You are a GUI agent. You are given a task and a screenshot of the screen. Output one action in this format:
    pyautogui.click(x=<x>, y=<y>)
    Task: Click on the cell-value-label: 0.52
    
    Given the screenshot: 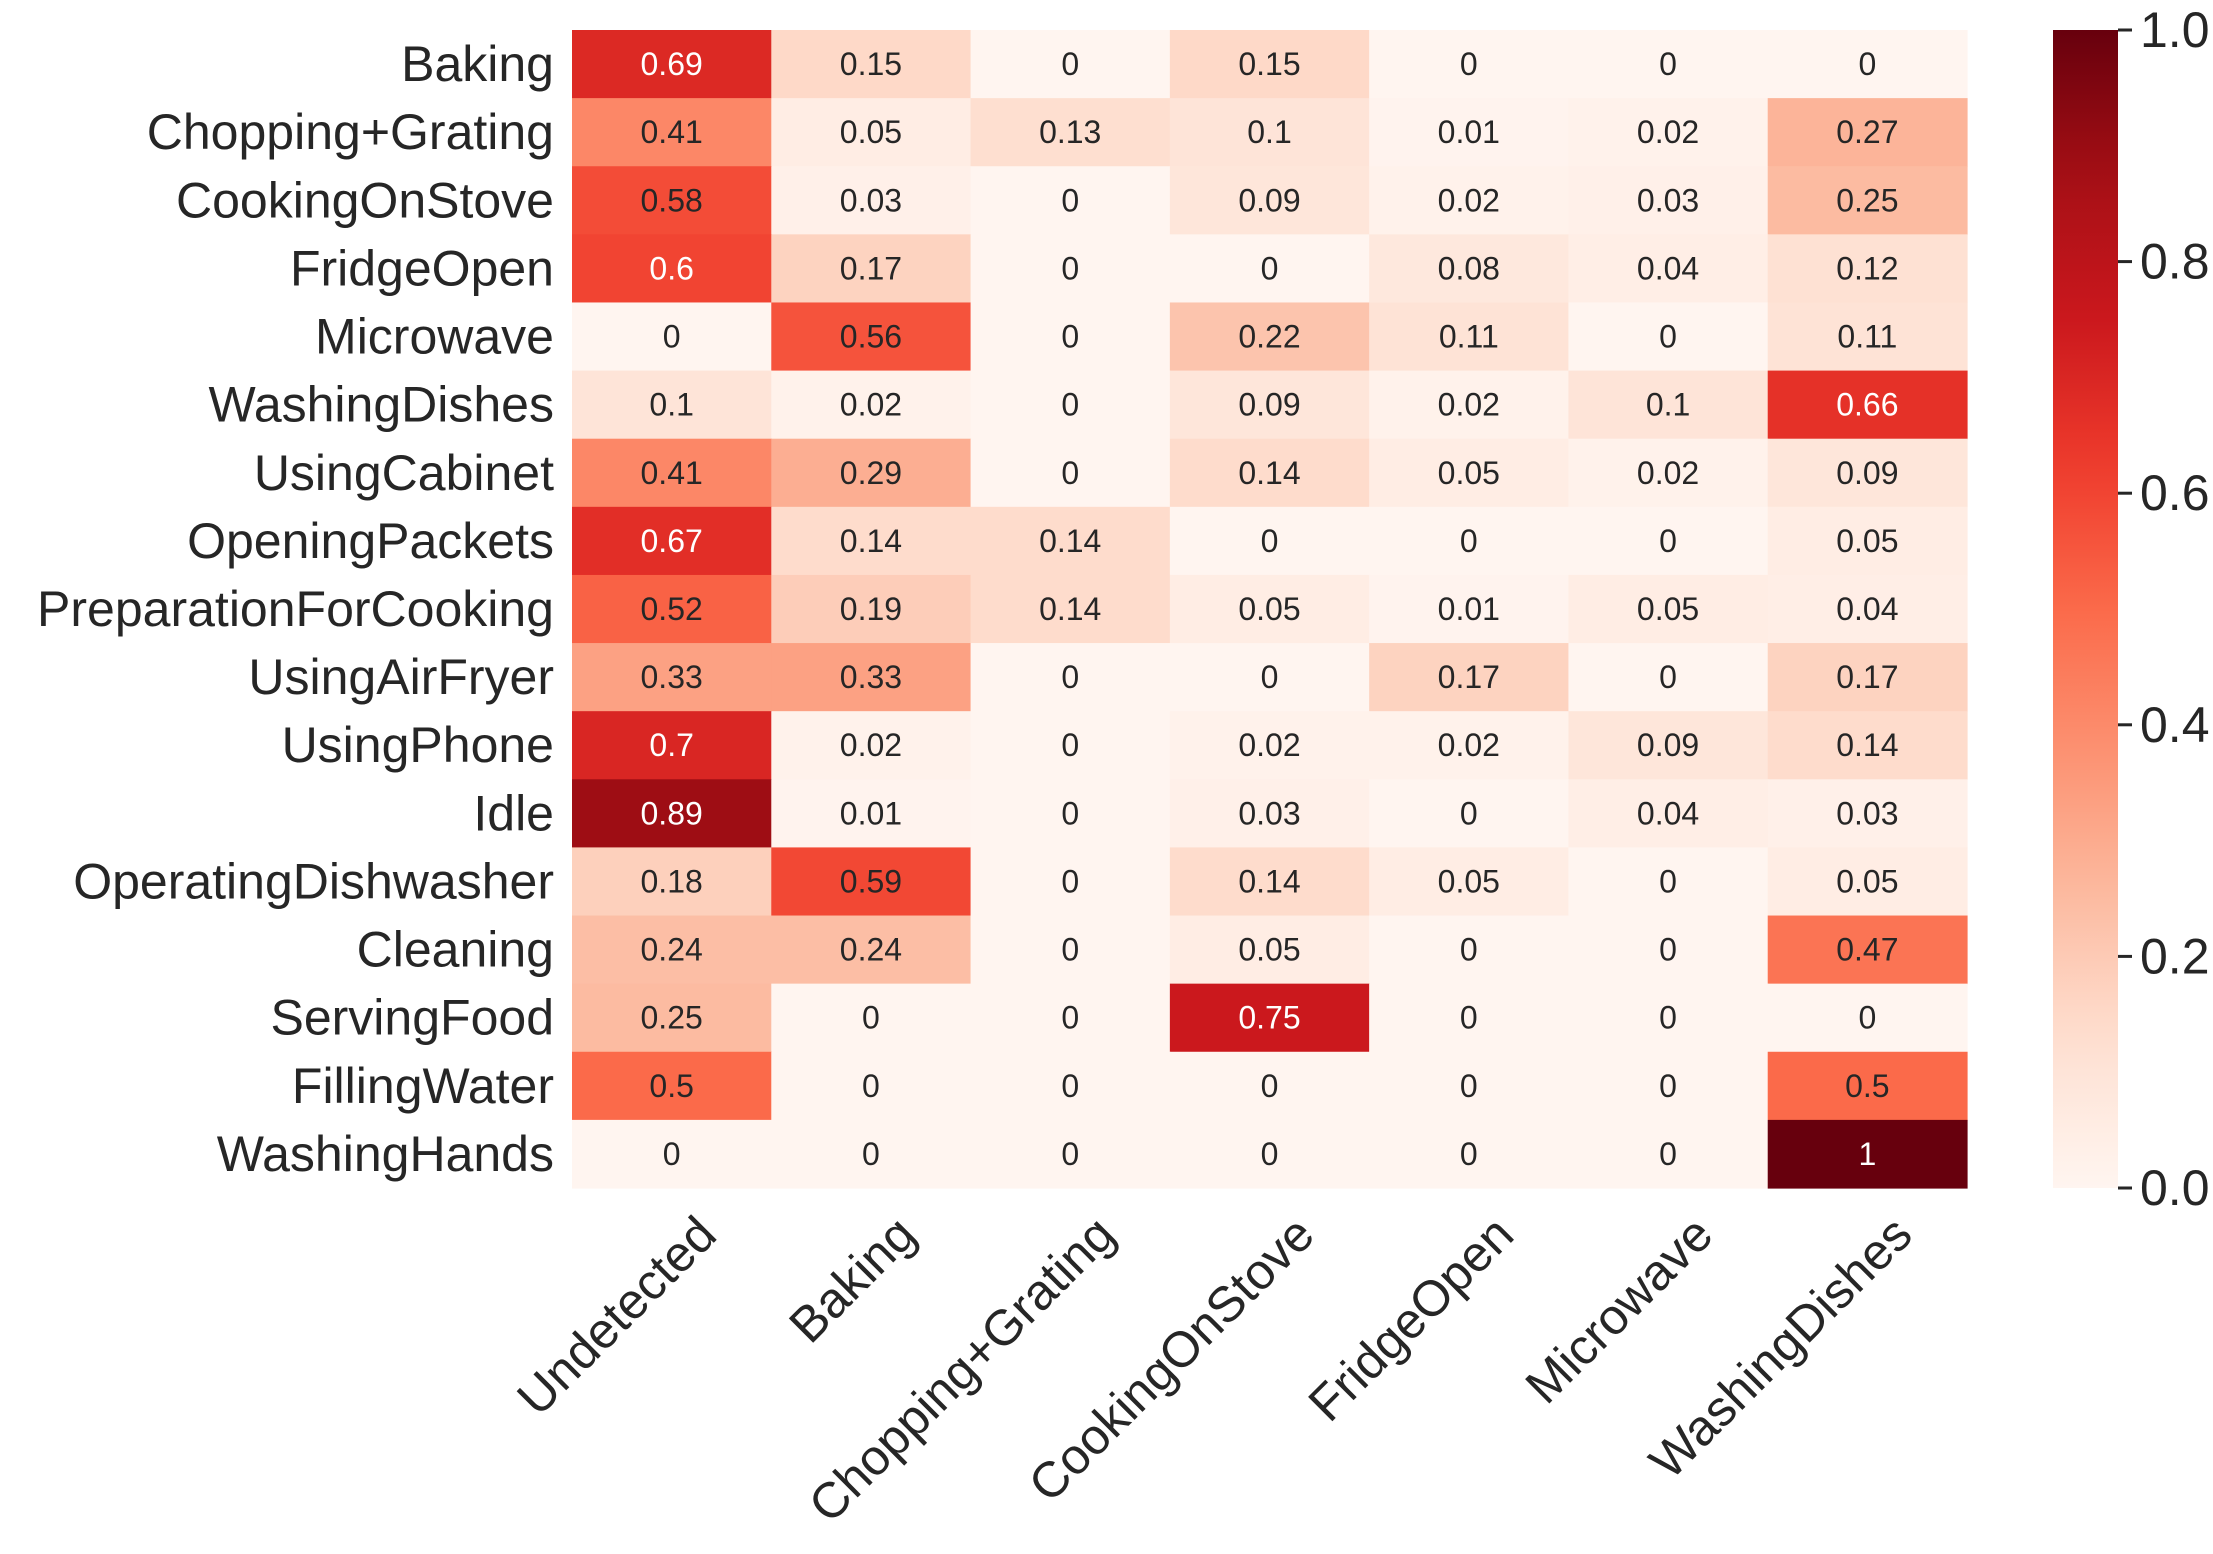 What is the action you would take?
    pyautogui.click(x=672, y=609)
    